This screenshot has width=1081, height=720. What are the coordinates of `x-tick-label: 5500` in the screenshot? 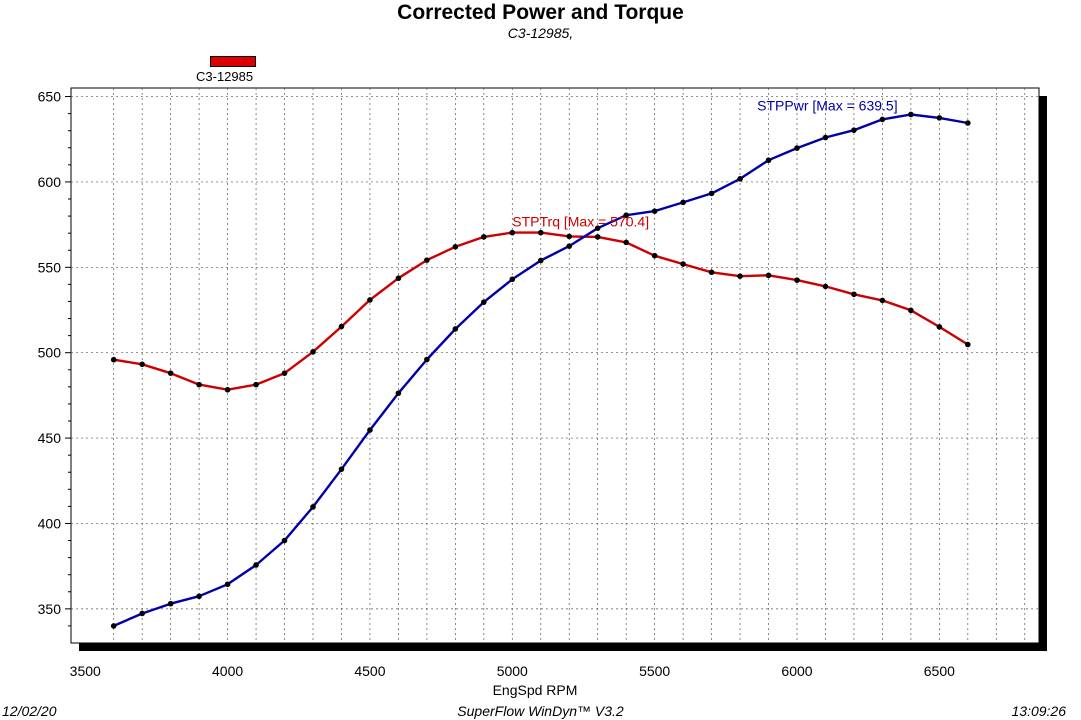 It's located at (654, 671).